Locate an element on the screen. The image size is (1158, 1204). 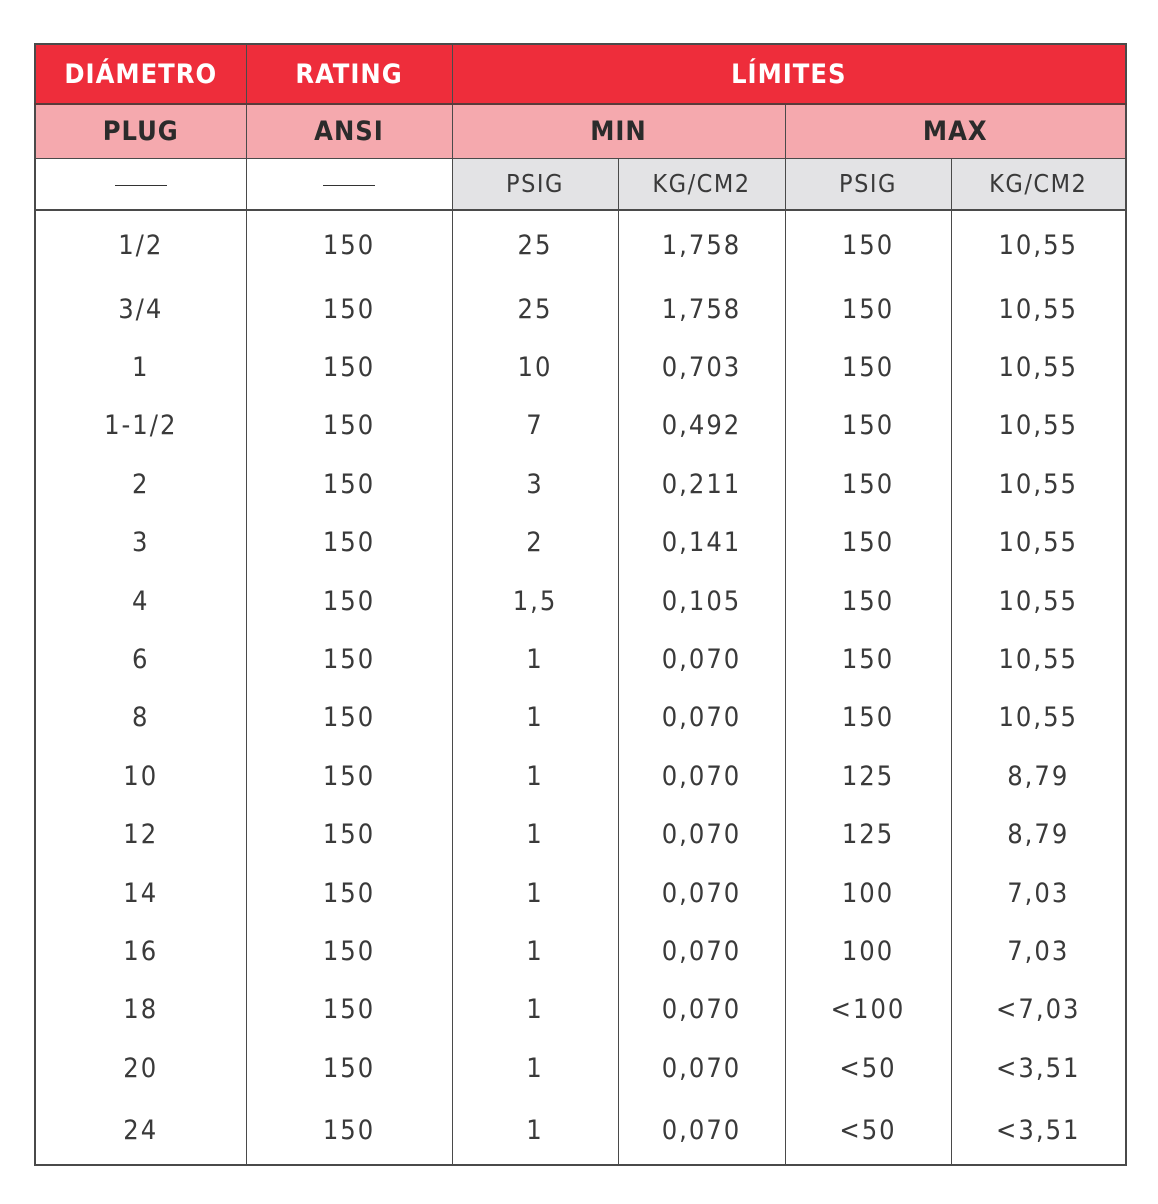
header-rating: RATING is located at coordinates (349, 74).